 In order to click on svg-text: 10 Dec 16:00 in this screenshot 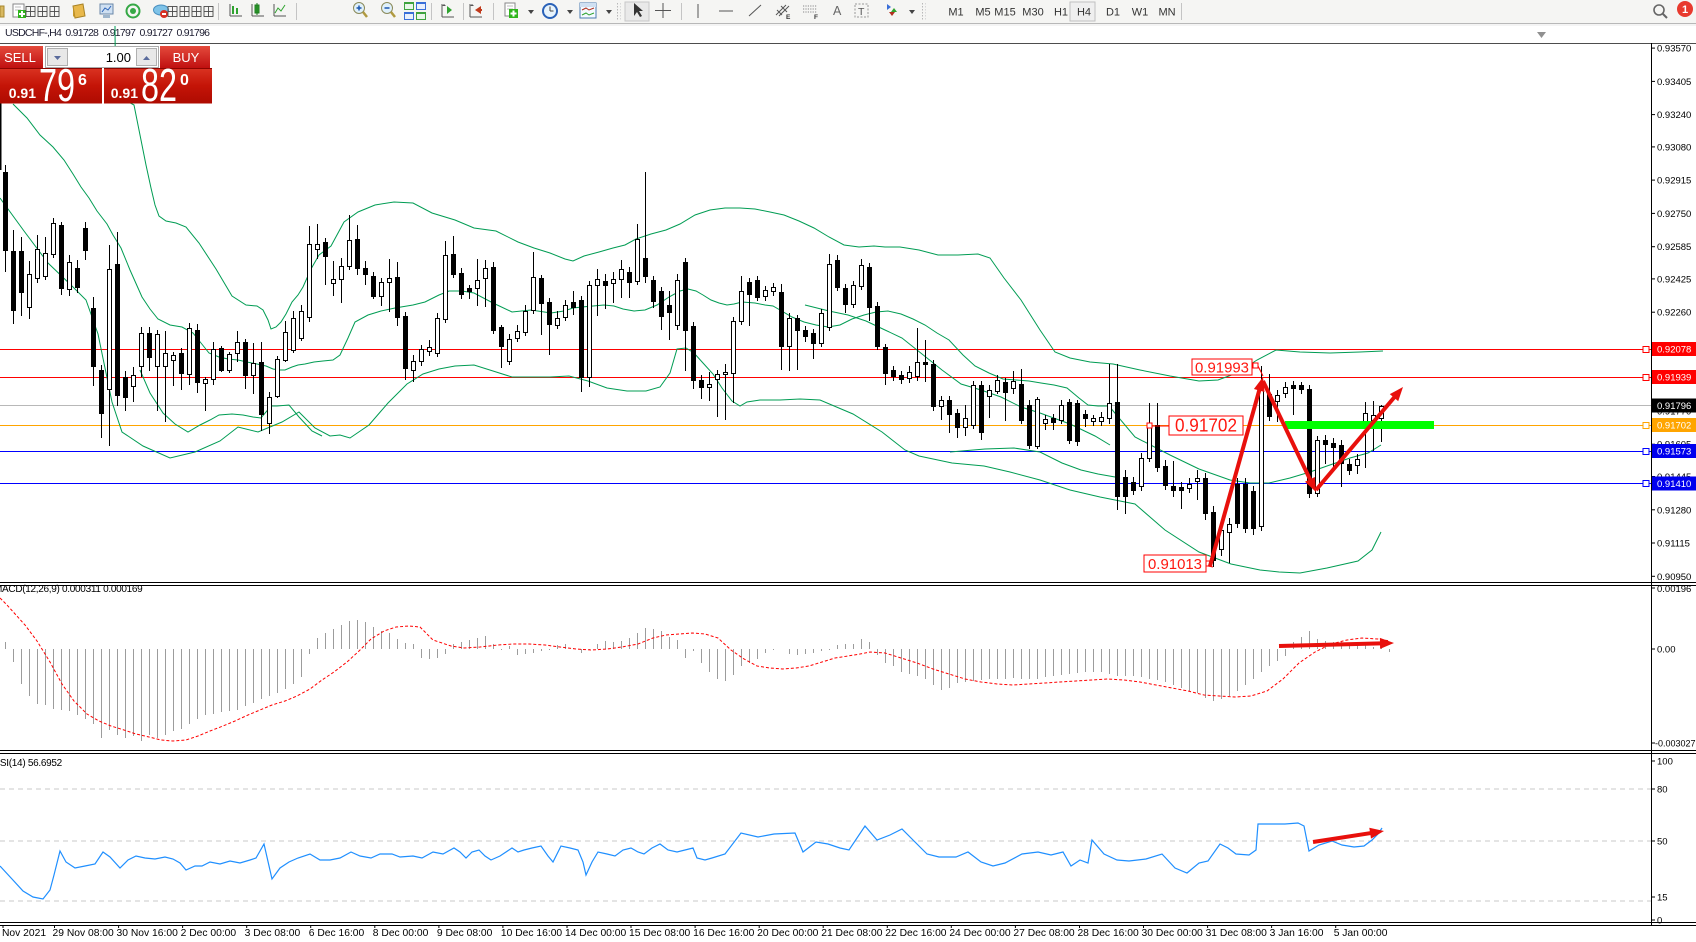, I will do `click(532, 933)`.